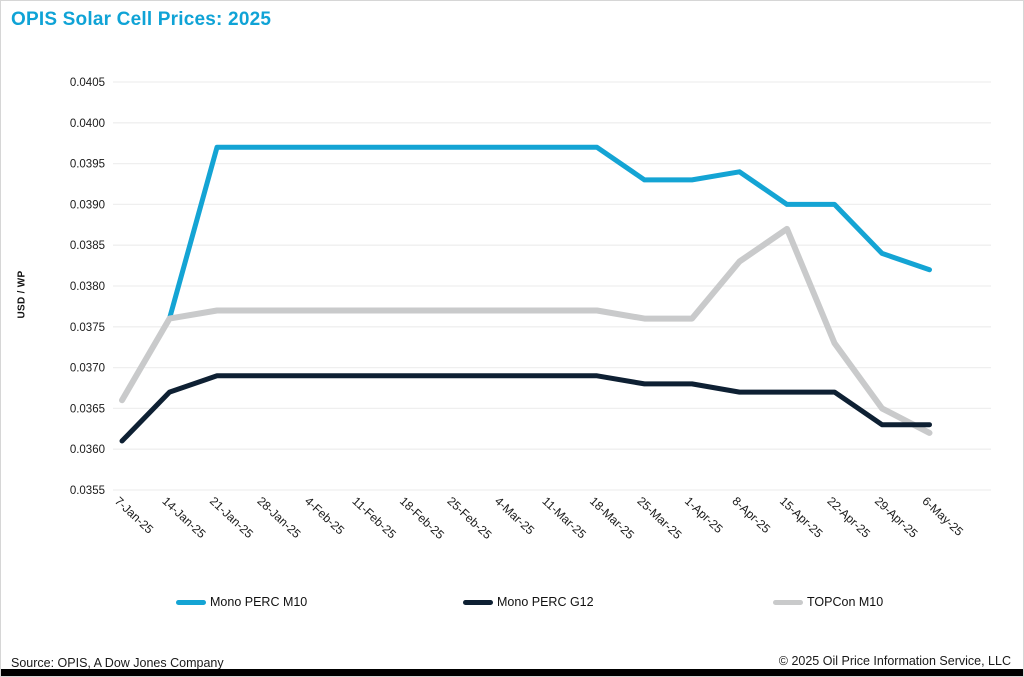 This screenshot has width=1024, height=677. I want to click on legend-item-topcon-m10: TOPCon M10, so click(828, 602).